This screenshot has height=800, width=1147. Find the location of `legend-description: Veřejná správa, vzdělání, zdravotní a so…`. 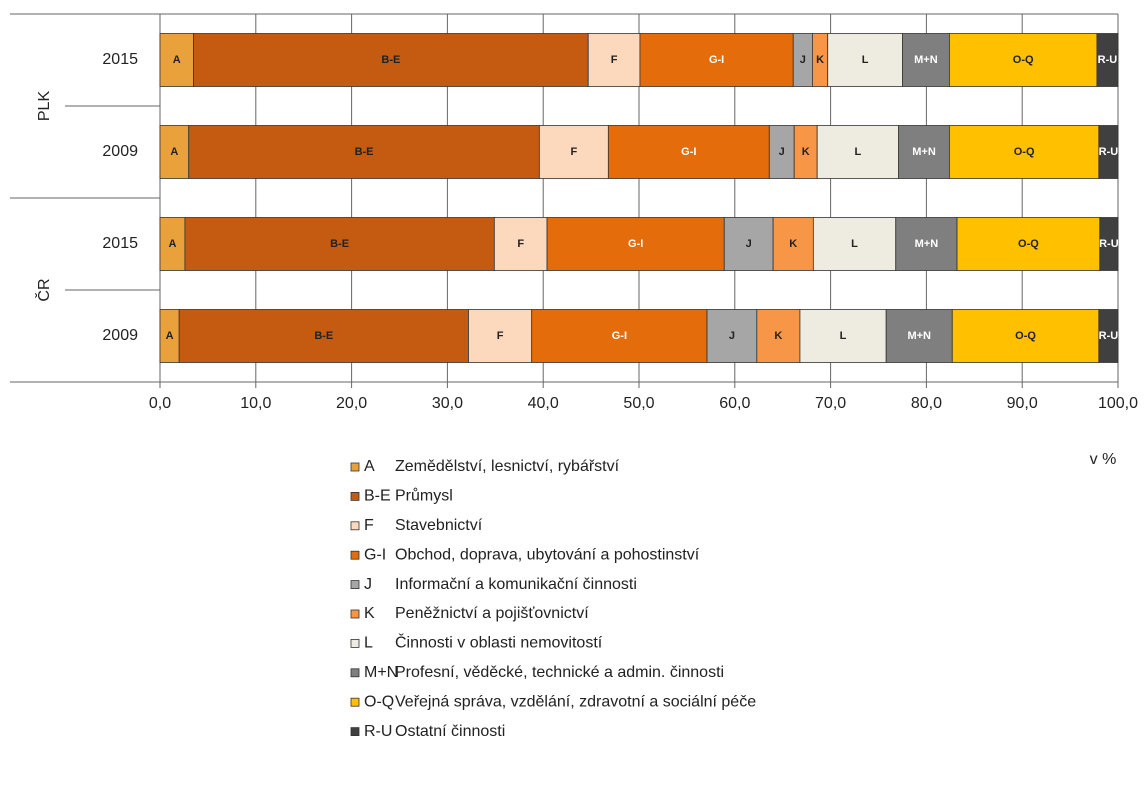

legend-description: Veřejná správa, vzdělání, zdravotní a so… is located at coordinates (575, 701).